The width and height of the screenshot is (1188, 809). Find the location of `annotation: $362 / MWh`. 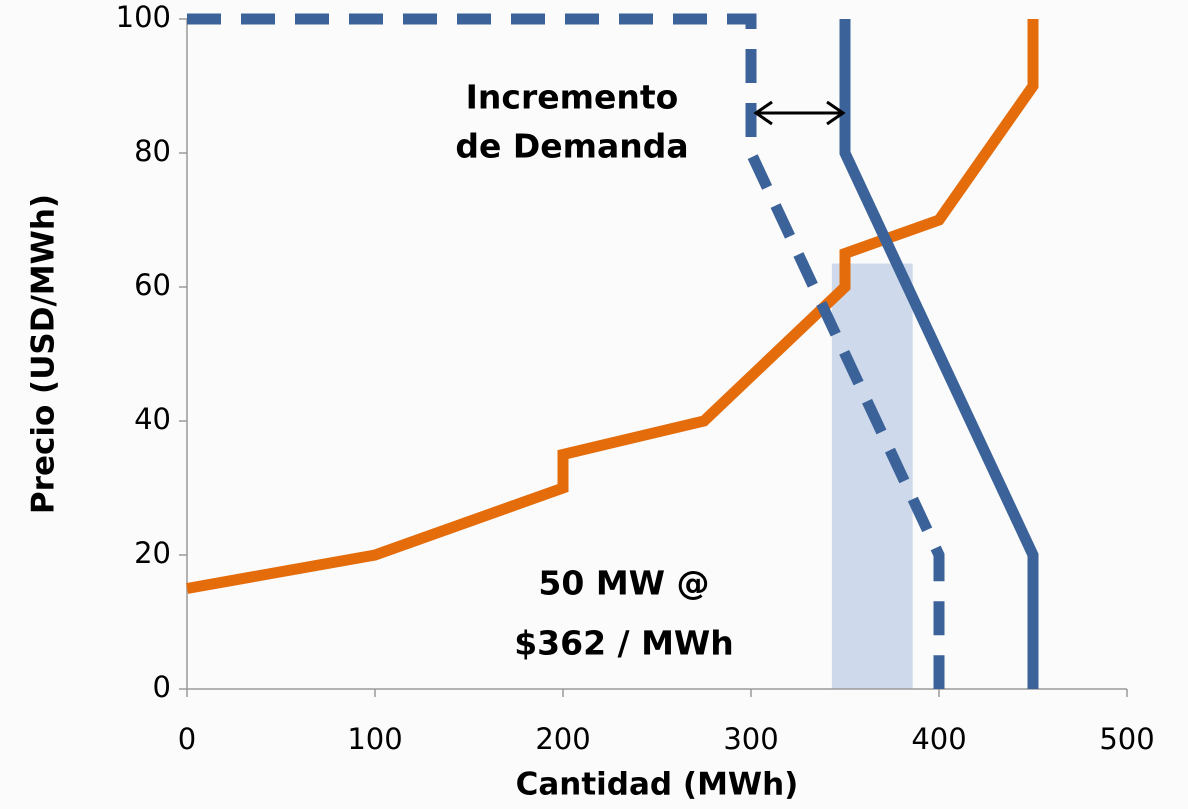

annotation: $362 / MWh is located at coordinates (624, 643).